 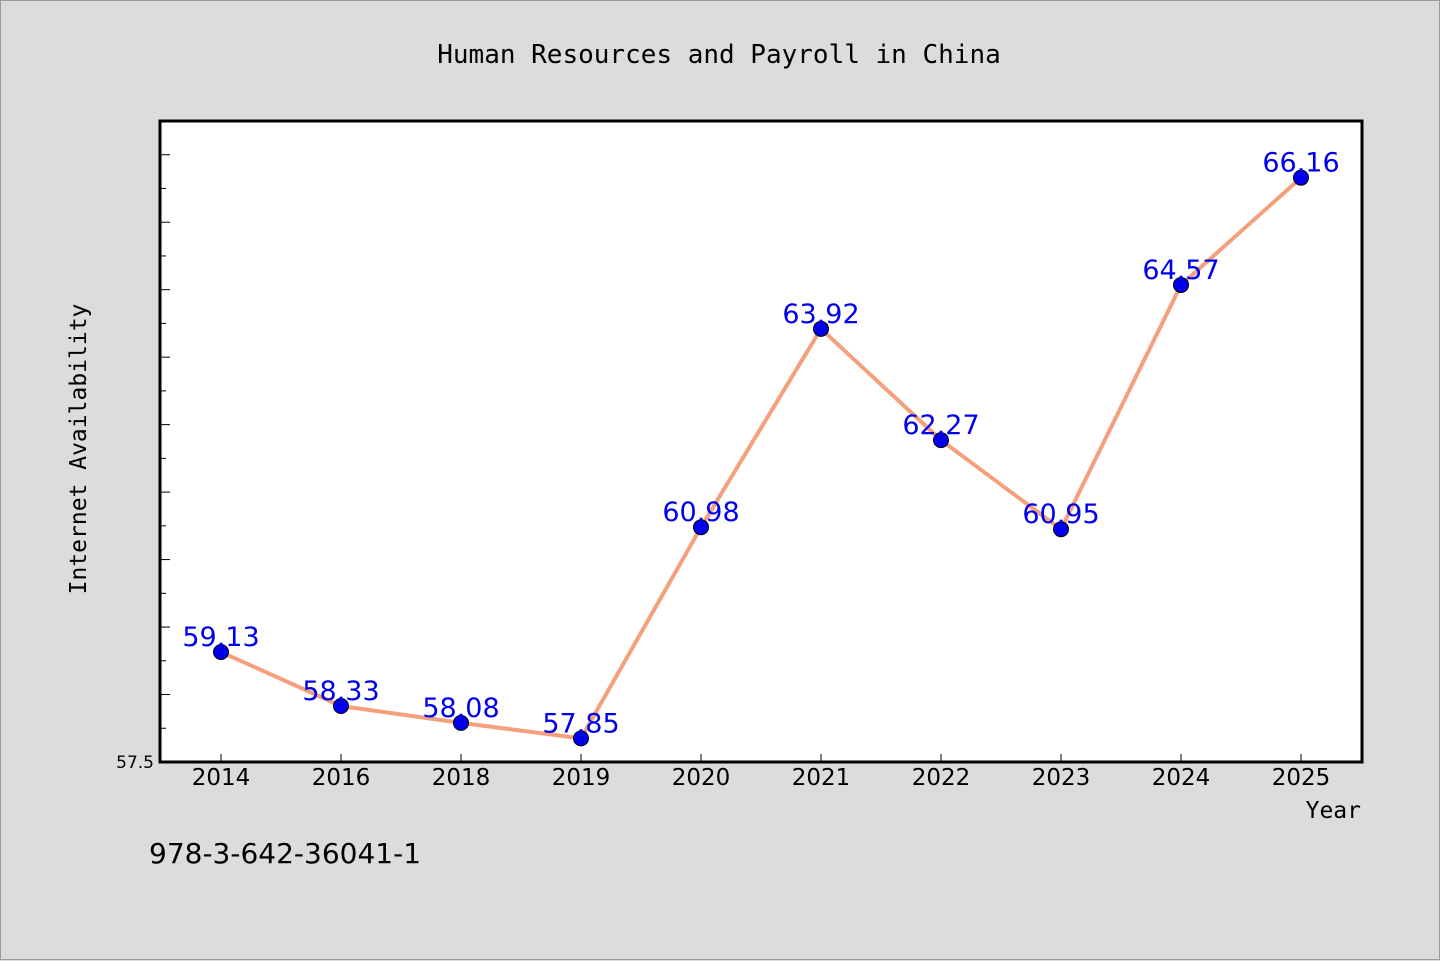 What do you see at coordinates (761, 772) in the screenshot?
I see `x-axis-ticks: 2014 2016 2018 2019 2020 2021 2022 2023 2024 2025` at bounding box center [761, 772].